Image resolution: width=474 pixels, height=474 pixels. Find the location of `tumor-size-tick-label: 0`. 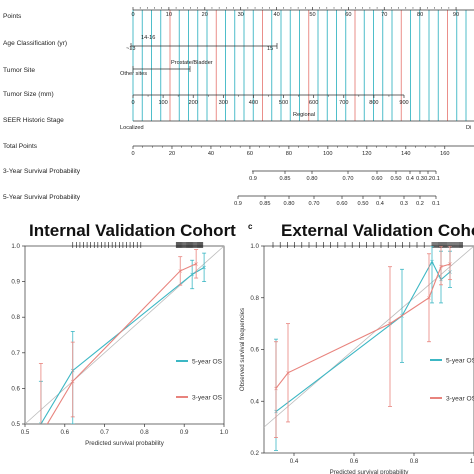

tumor-size-tick-label: 0 is located at coordinates (132, 103).